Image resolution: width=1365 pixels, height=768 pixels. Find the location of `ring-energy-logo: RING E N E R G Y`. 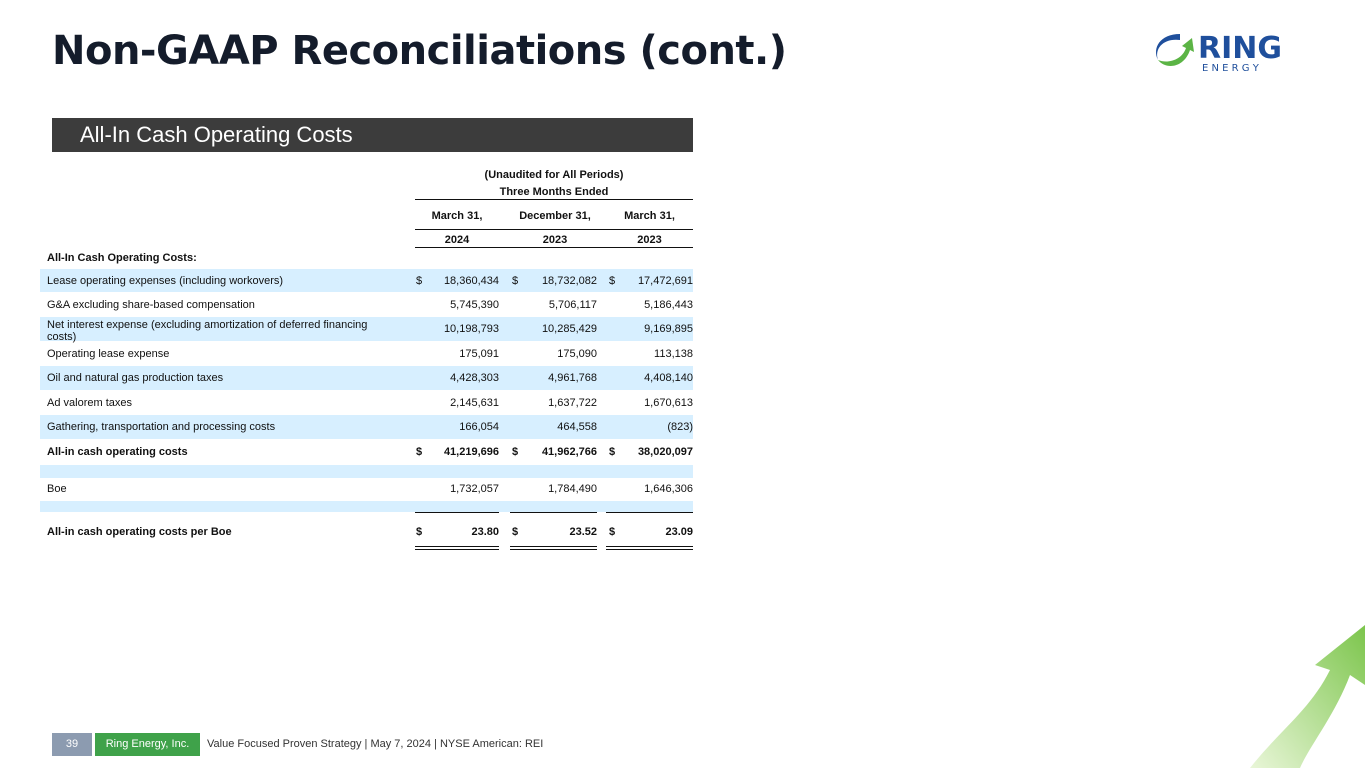

ring-energy-logo: RING E N E R G Y is located at coordinates (1235, 51).